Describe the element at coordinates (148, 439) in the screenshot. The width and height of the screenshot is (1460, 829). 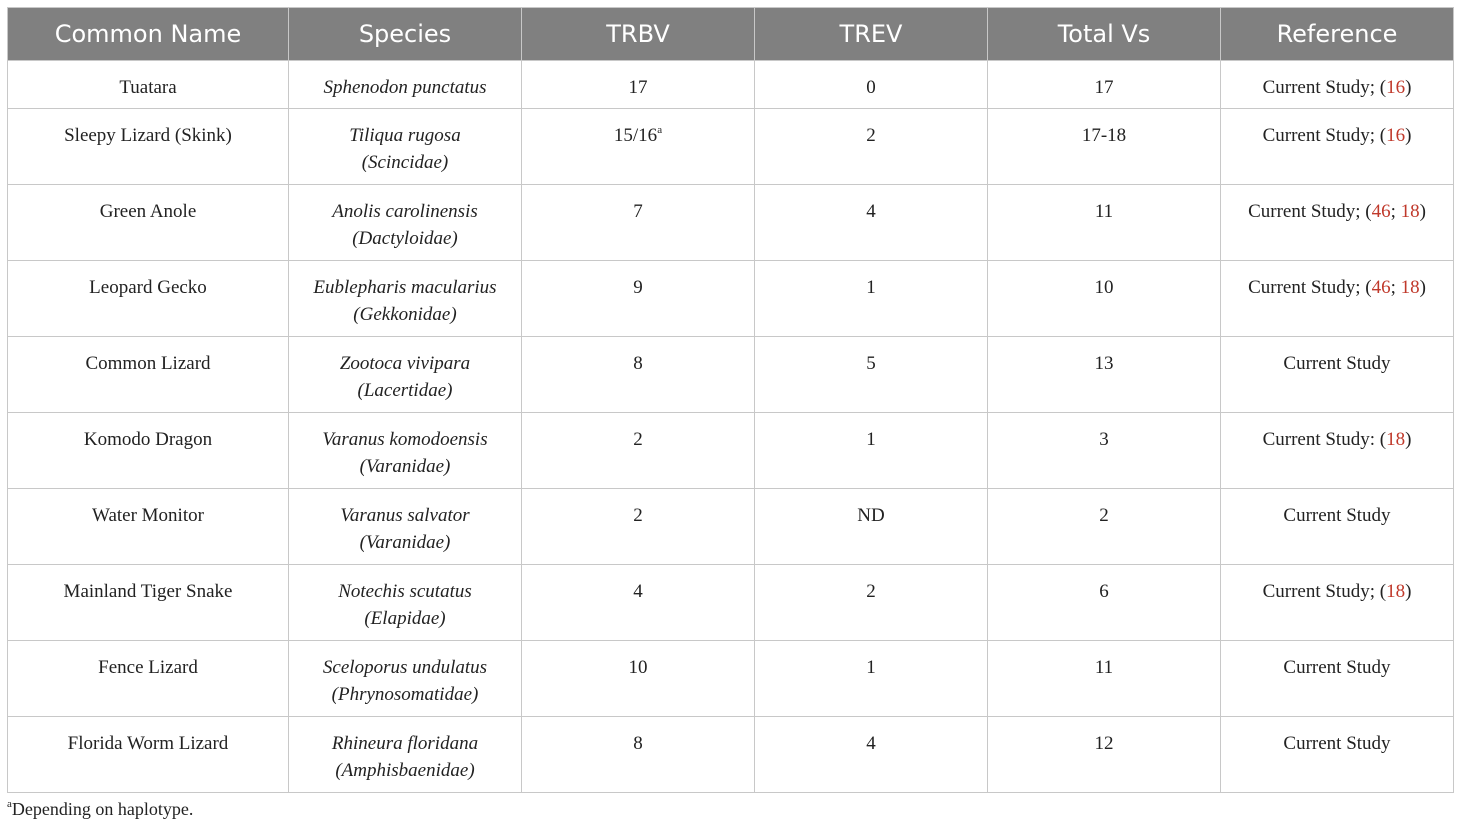
I see `common-name: Komodo Dragon` at that location.